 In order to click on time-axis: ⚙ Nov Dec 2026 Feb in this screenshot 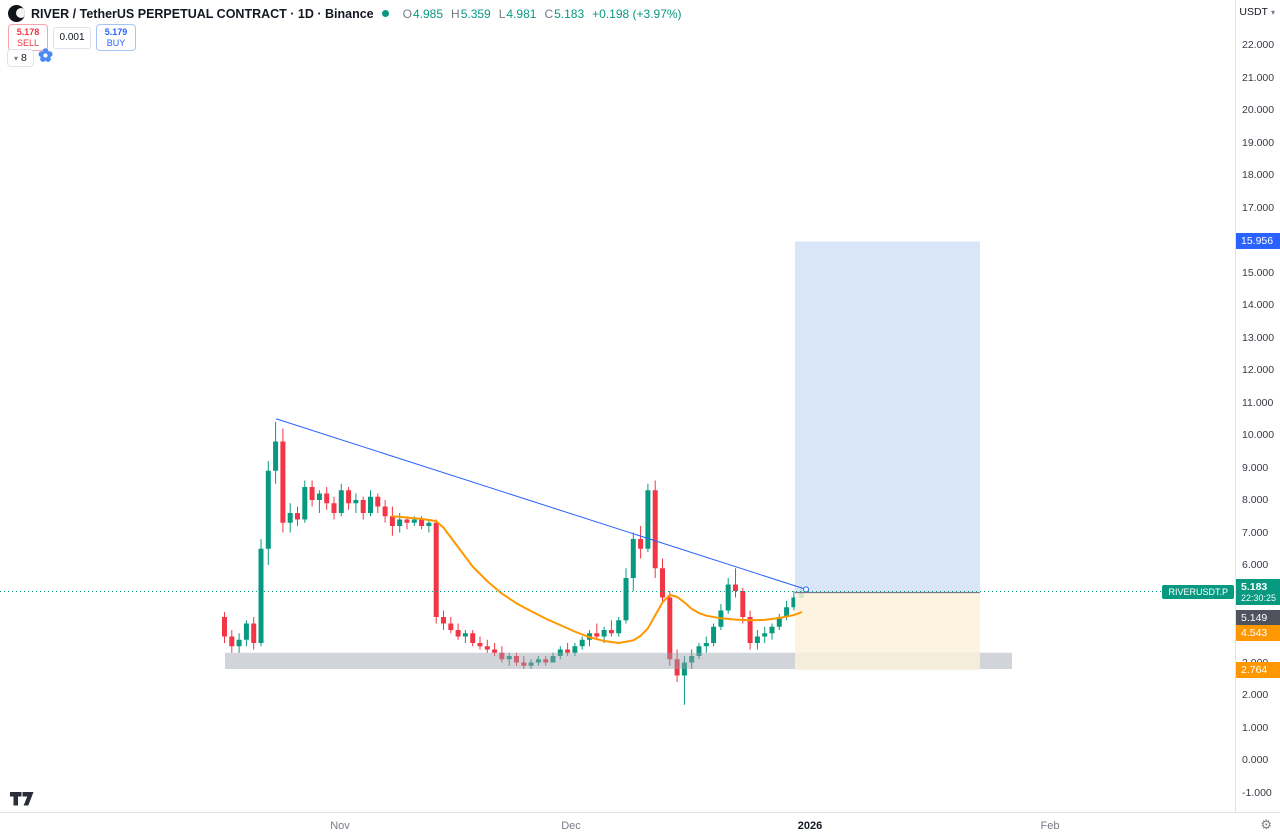, I will do `click(640, 825)`.